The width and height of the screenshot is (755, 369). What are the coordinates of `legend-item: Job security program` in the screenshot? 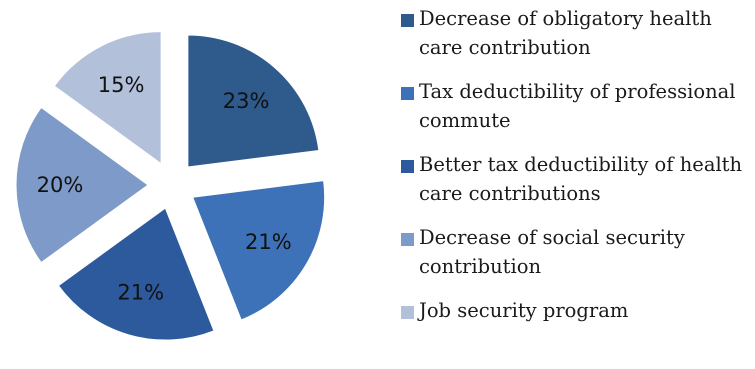 It's located at (577, 310).